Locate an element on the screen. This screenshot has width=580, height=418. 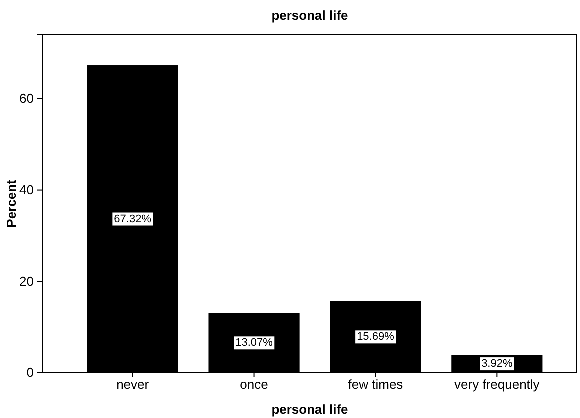
y-tick-label: 60 is located at coordinates (27, 98).